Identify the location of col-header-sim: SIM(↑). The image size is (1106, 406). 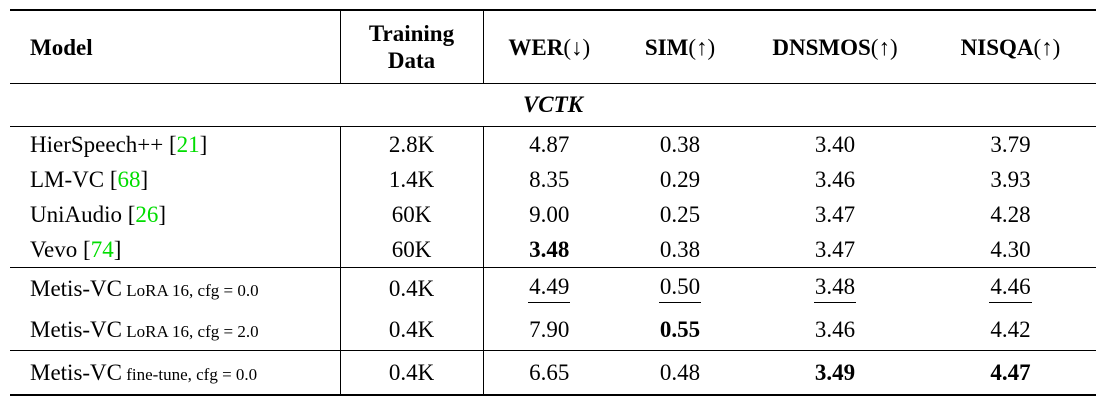
(680, 47).